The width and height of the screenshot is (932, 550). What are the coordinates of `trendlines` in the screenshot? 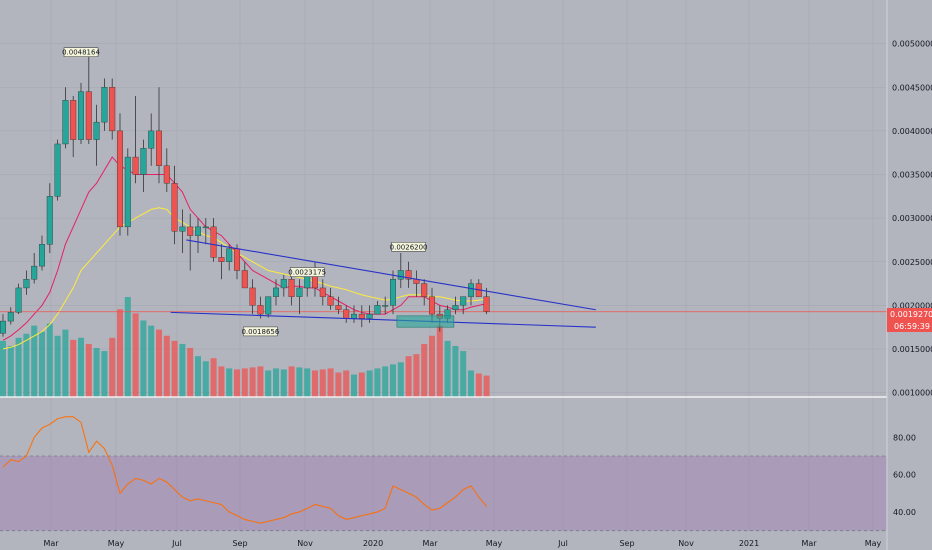 It's located at (383, 283).